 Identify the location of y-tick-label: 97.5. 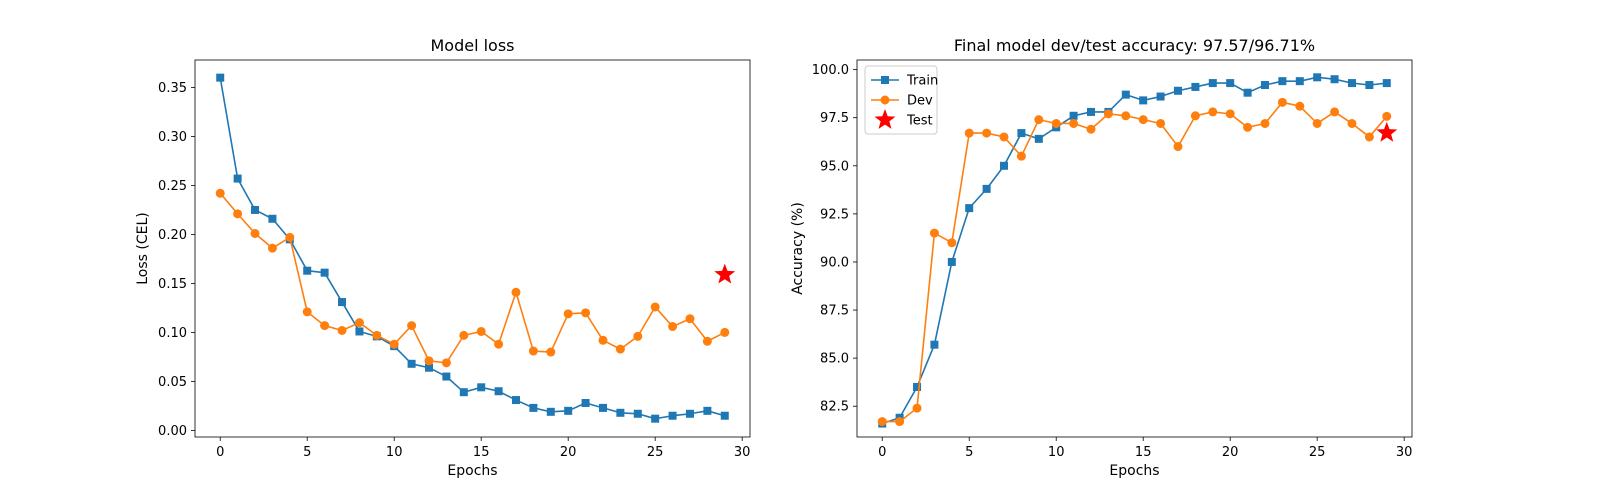
(834, 118).